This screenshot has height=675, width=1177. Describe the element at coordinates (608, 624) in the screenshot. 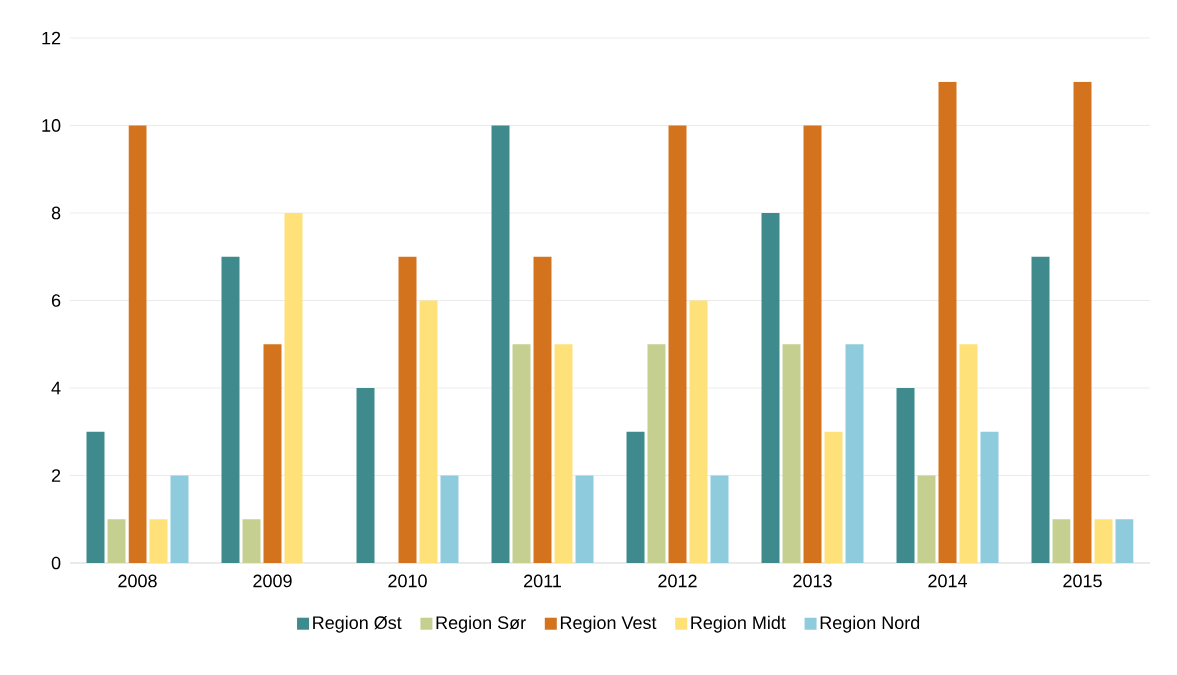

I see `legend-label: Region Vest` at that location.